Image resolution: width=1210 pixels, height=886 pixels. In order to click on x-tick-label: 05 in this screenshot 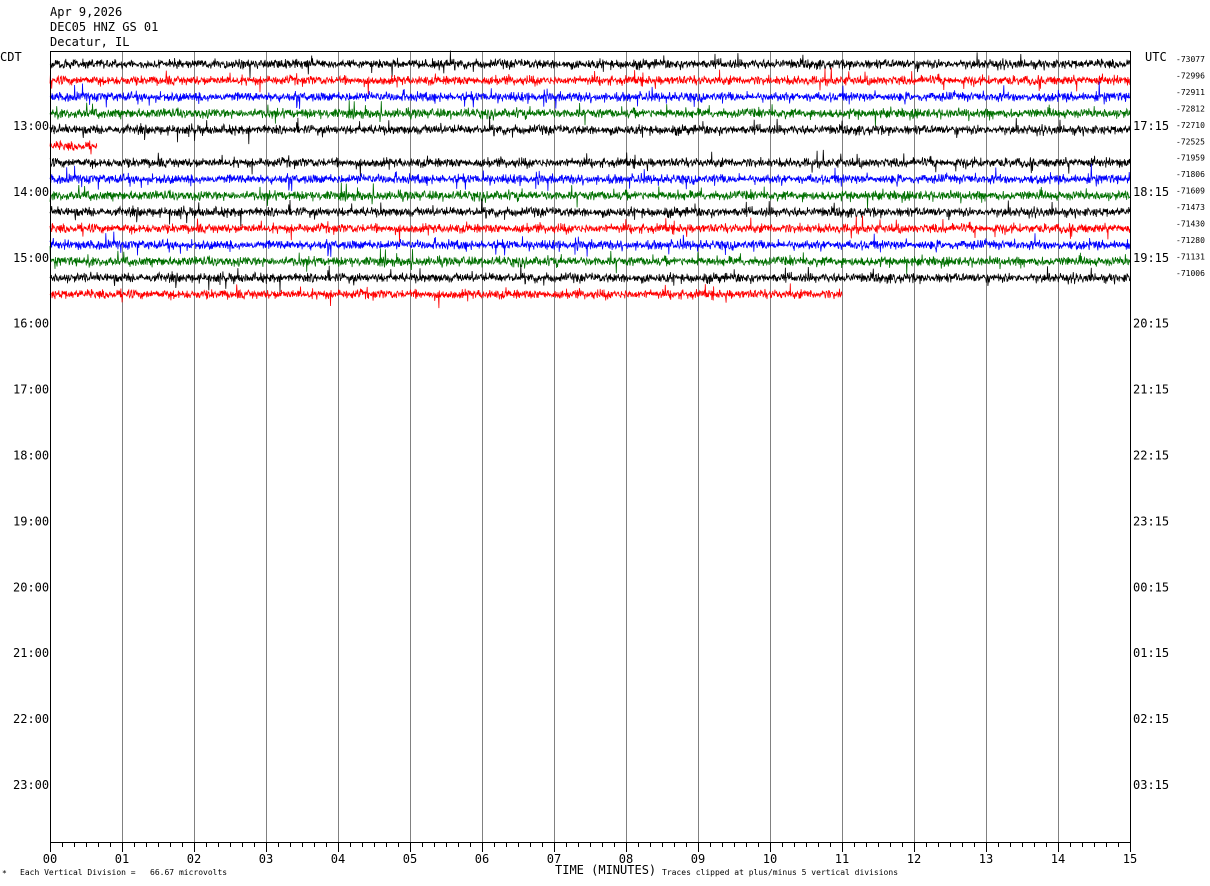, I will do `click(410, 859)`.